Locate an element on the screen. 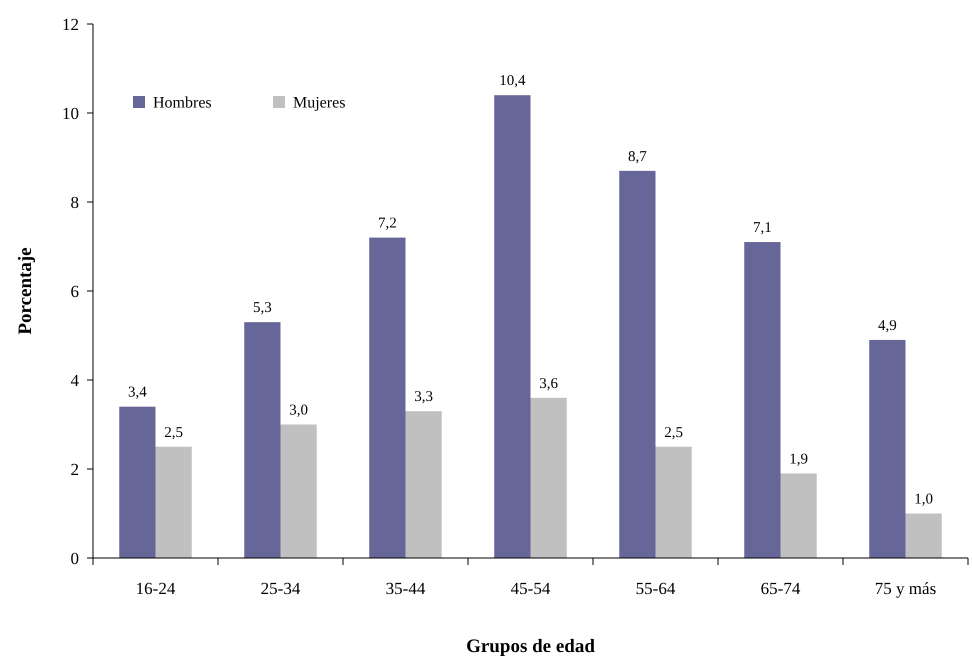 The height and width of the screenshot is (658, 972). data-label: 4,9 is located at coordinates (887, 326).